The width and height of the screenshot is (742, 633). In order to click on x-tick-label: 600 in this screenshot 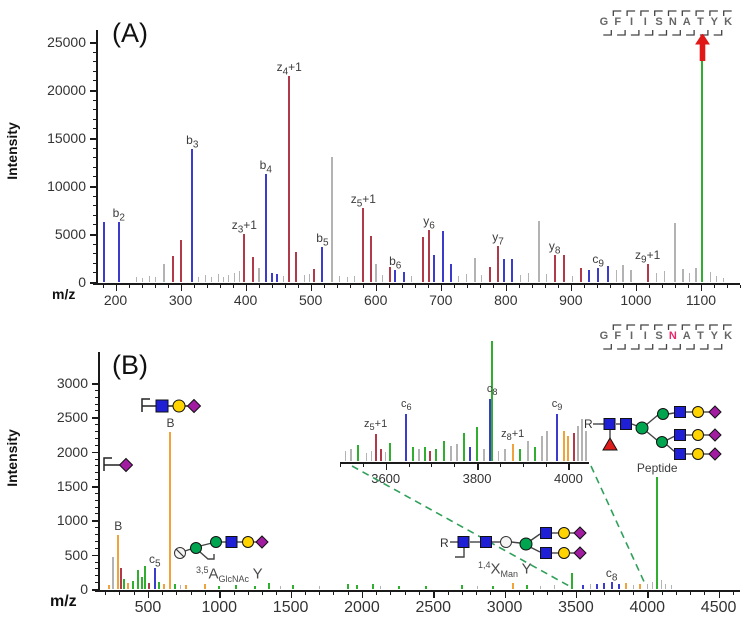, I will do `click(376, 300)`.